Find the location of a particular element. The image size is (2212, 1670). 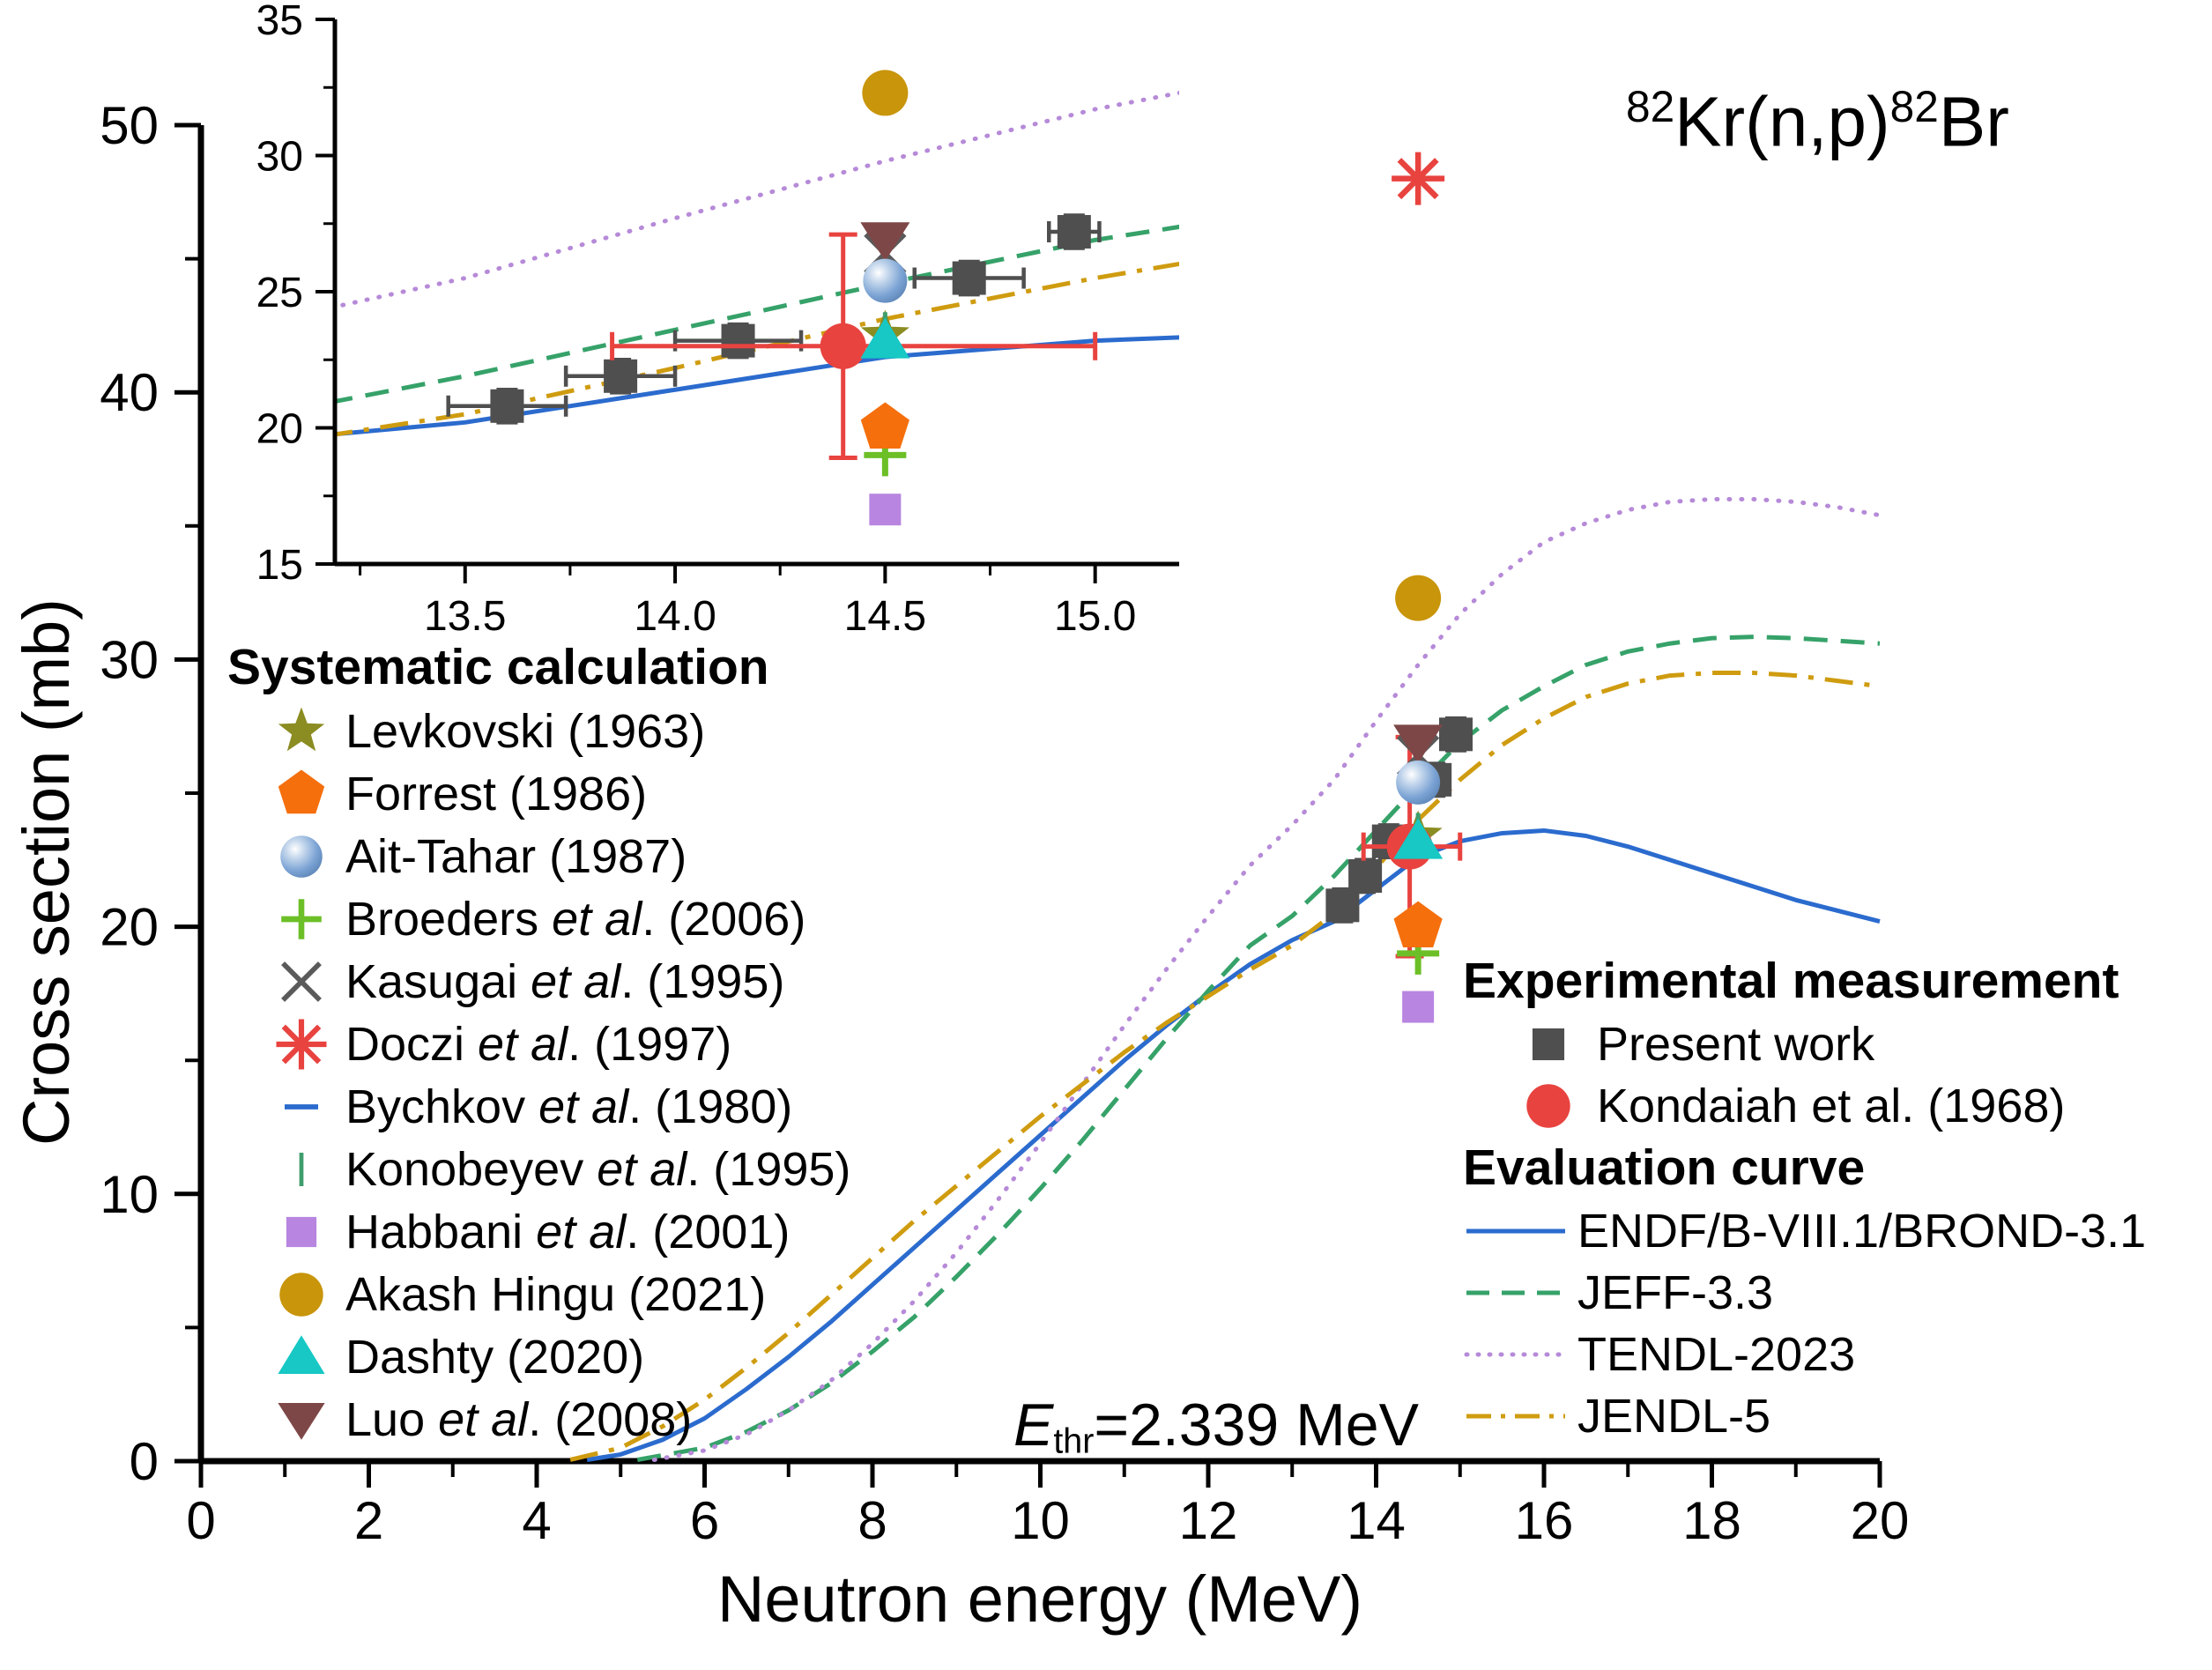

legend-item-label-part: . (1980) is located at coordinates (711, 1106).